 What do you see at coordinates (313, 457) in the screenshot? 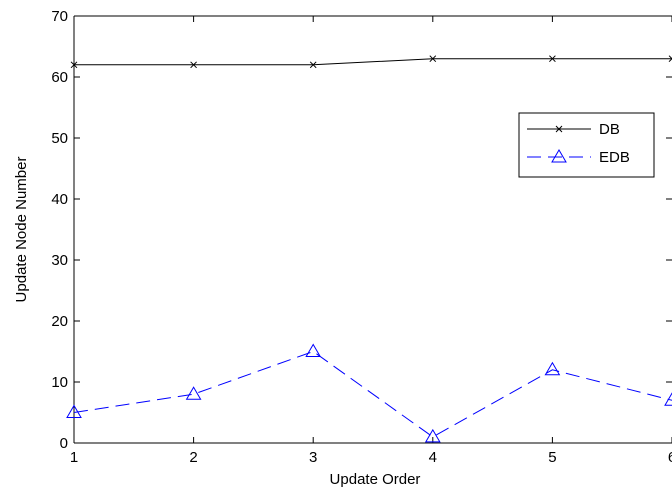
I see `x-tick-label: 3` at bounding box center [313, 457].